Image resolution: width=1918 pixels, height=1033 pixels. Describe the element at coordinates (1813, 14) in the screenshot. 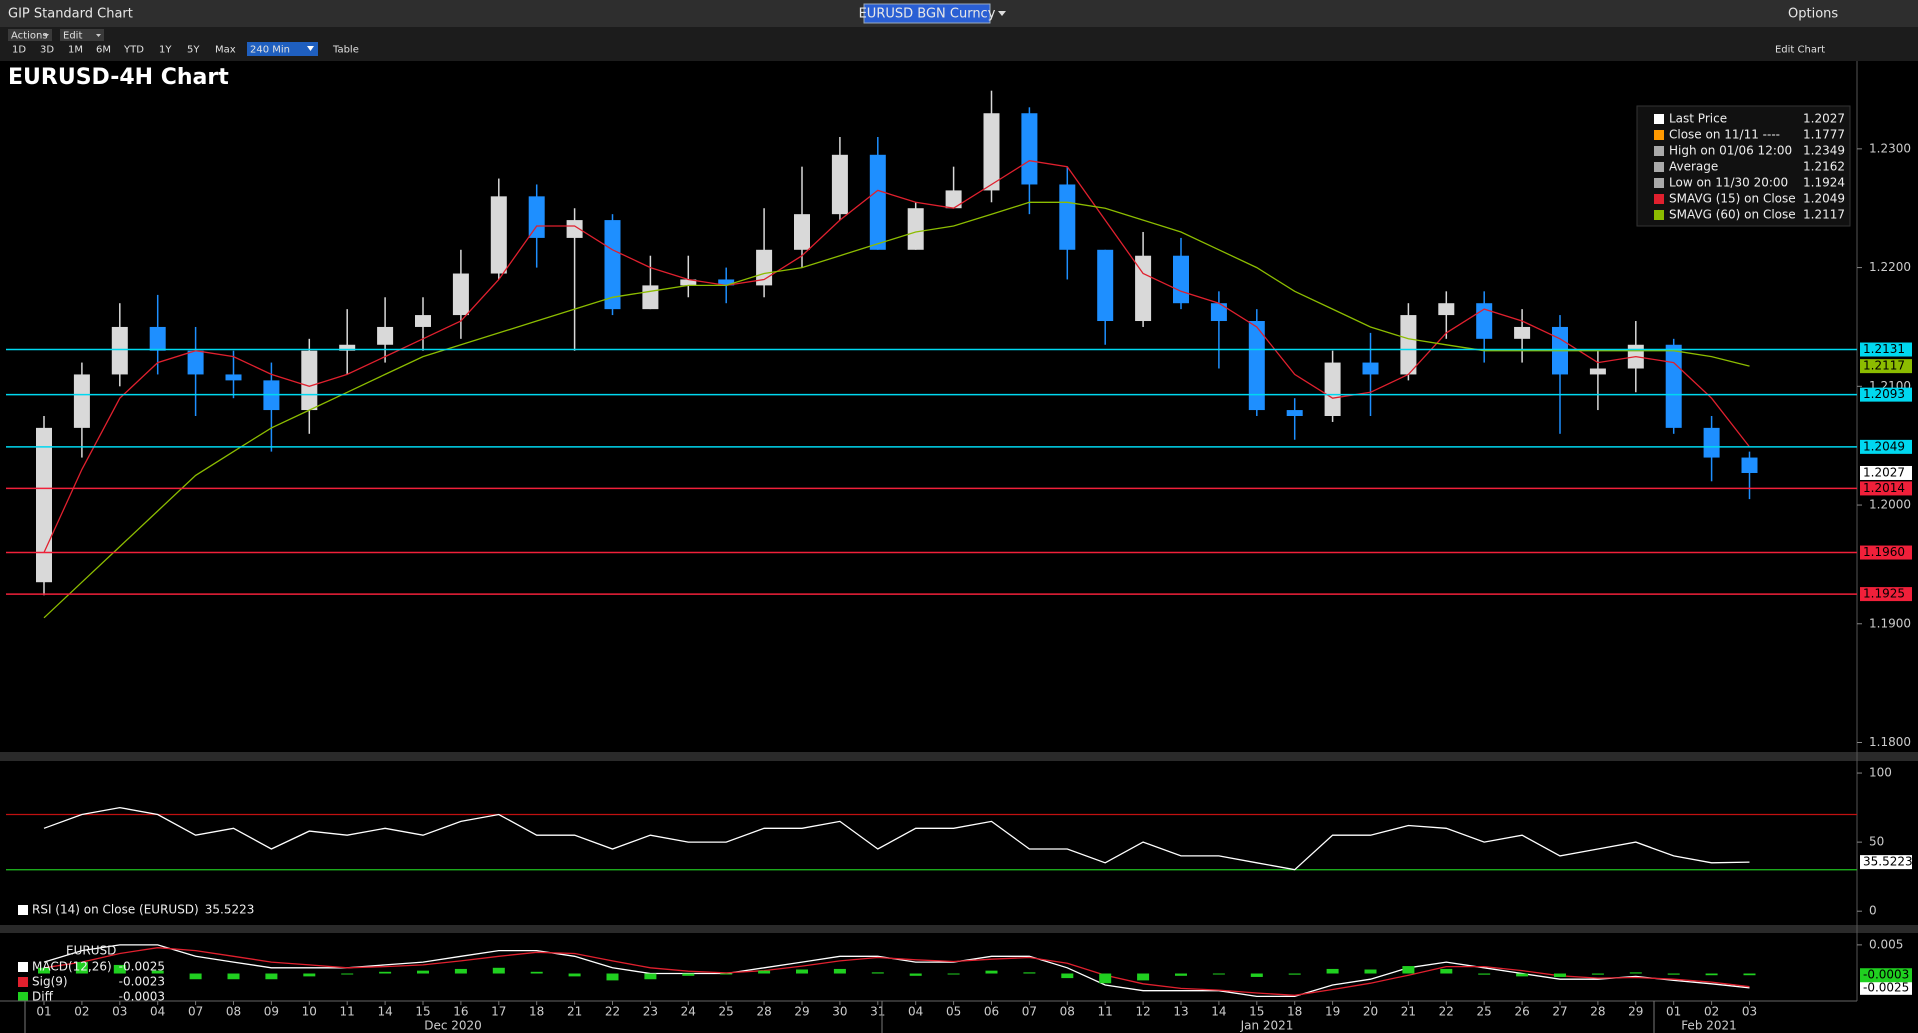

I see `options-button: Options` at that location.